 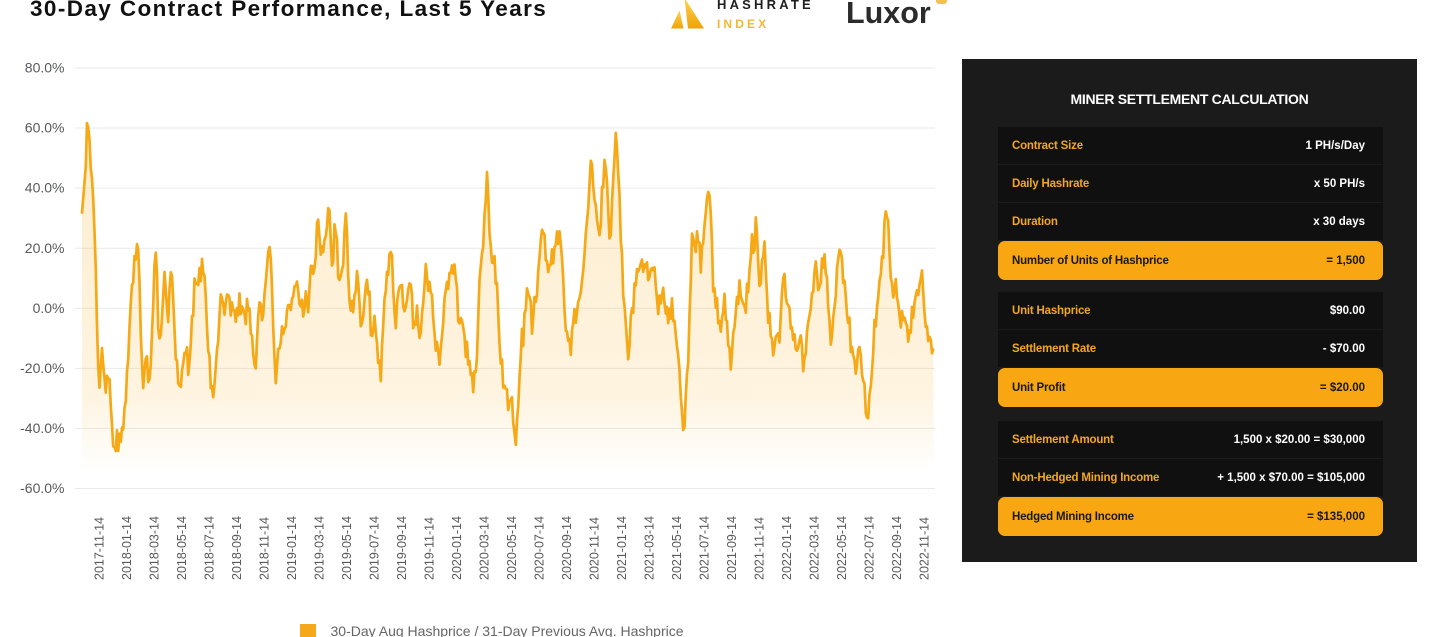 I want to click on svg-text: 2019-05-14, so click(x=347, y=548).